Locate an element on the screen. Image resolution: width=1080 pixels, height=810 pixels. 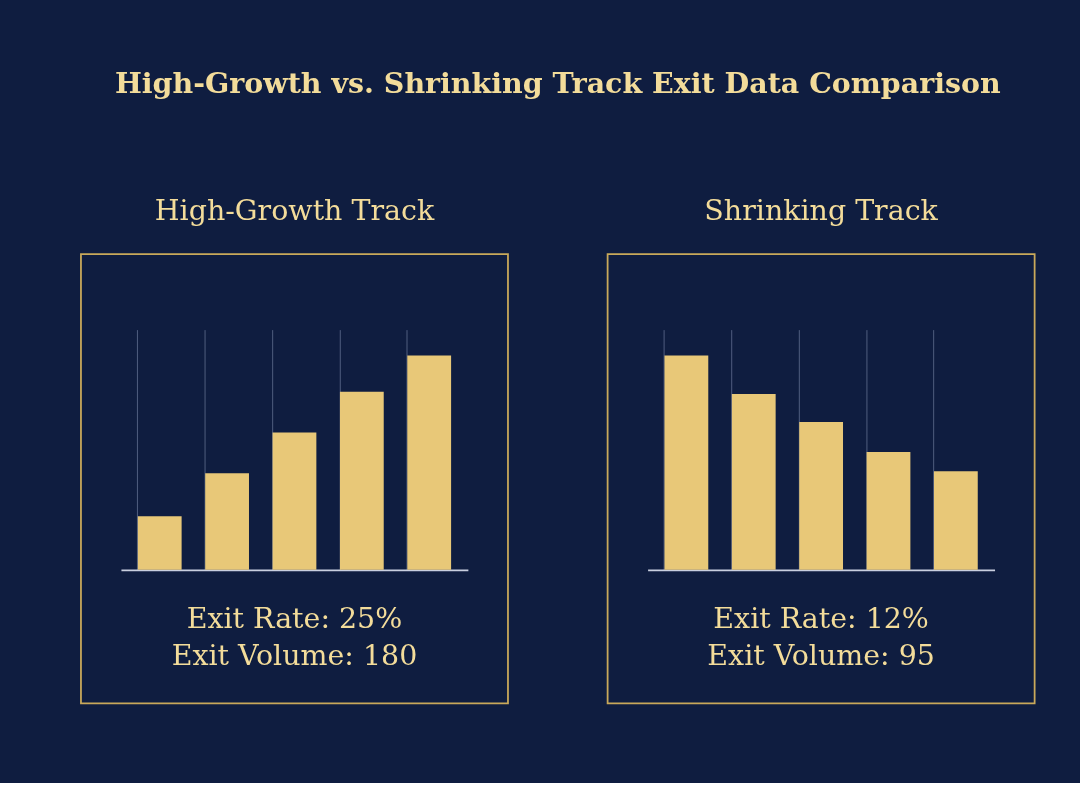
text: High-Growth vs. Shrinking Track Exit Data Comparison is located at coordinates (557, 83).